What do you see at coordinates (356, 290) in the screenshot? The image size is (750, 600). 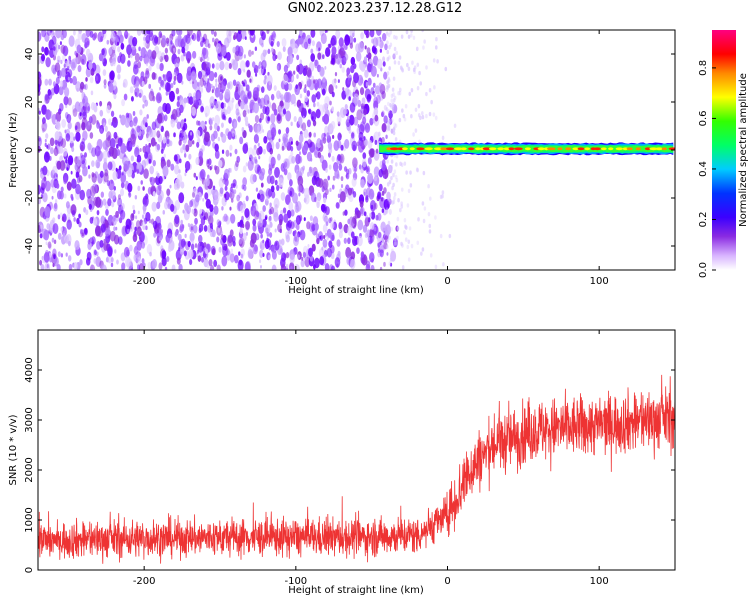 I see `spectrogram-xlabel: Height of straight line (km)` at bounding box center [356, 290].